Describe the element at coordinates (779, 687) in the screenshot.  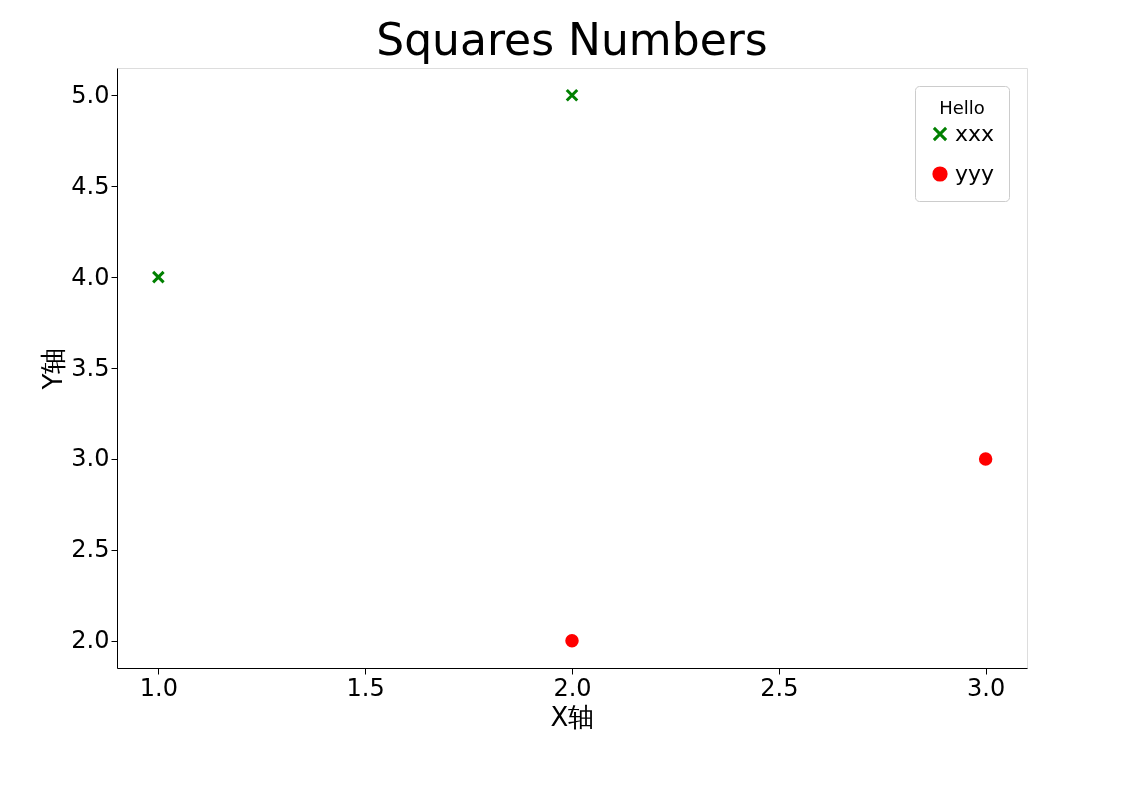
I see `x-tick-label: 2.5` at that location.